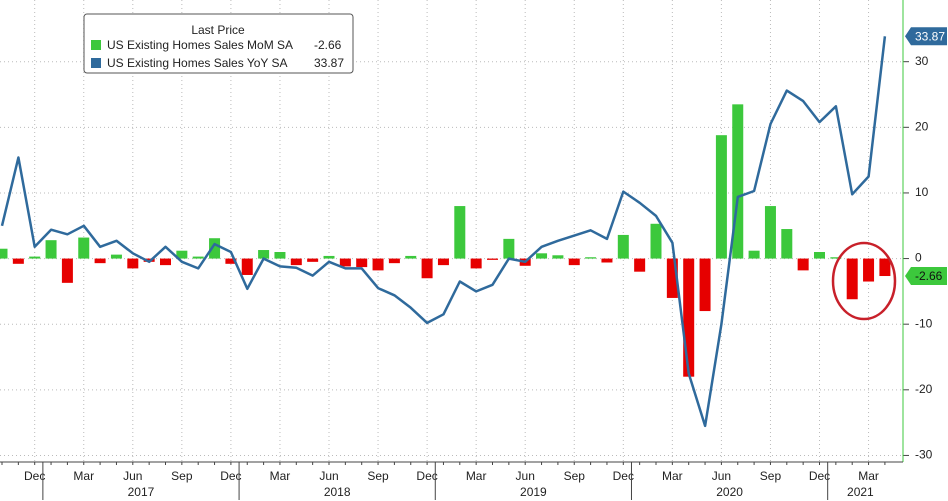 This screenshot has width=948, height=501. What do you see at coordinates (918, 258) in the screenshot?
I see `y-tick-label: 0` at bounding box center [918, 258].